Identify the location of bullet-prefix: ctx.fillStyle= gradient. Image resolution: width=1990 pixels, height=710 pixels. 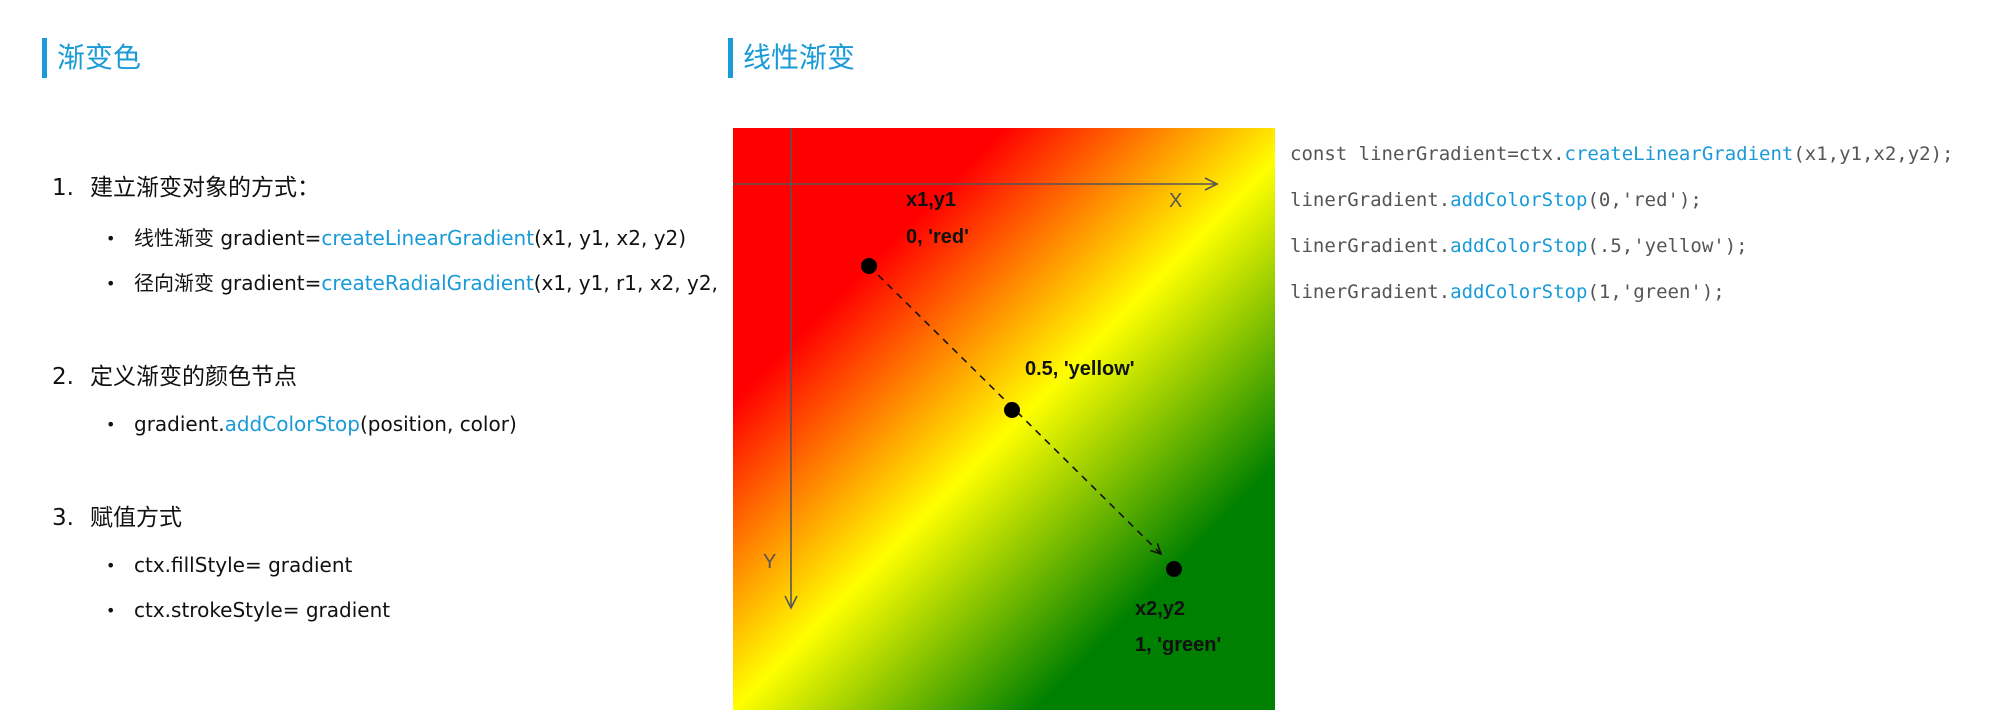
(243, 565).